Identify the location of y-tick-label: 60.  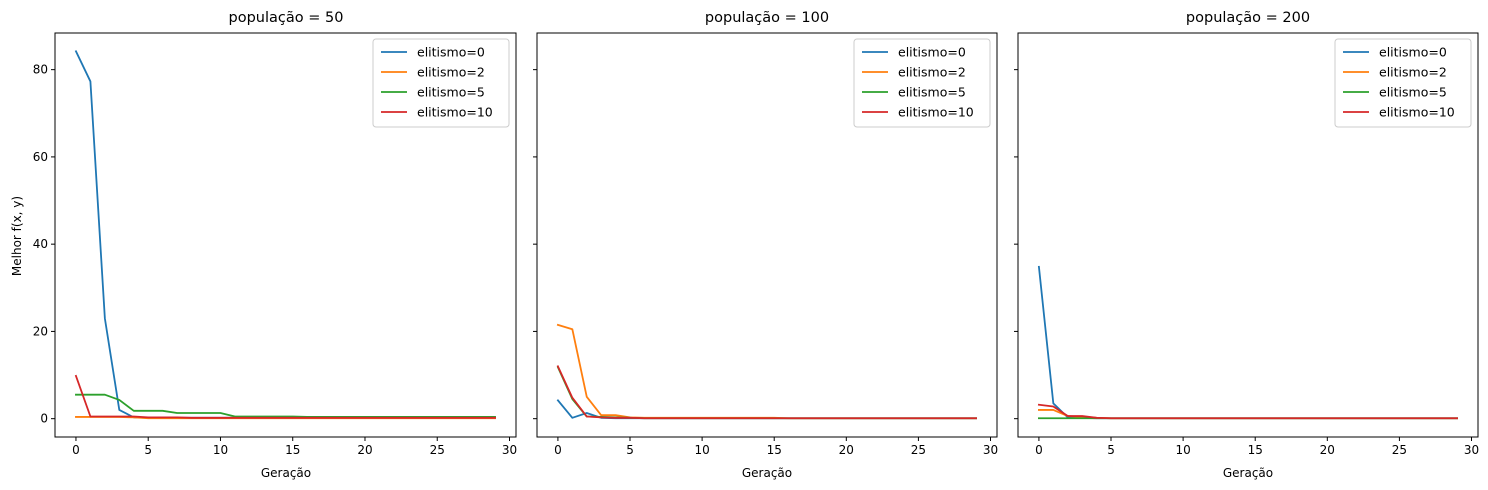
(40, 157).